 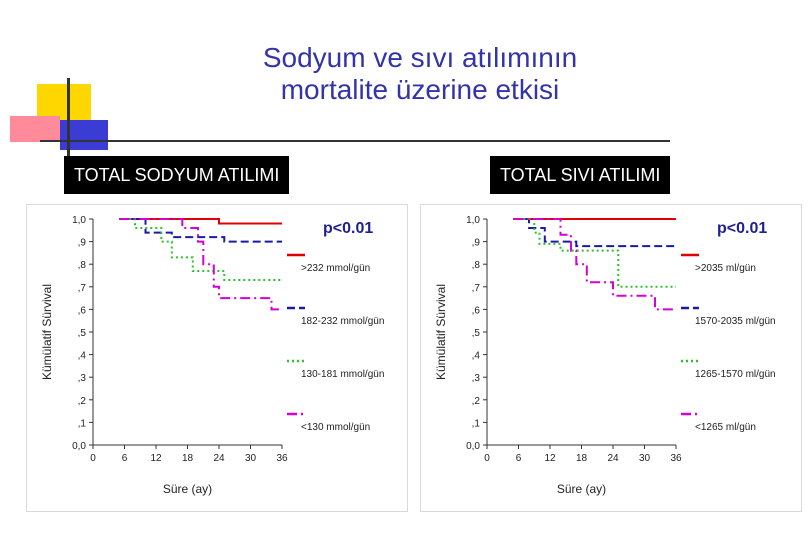 What do you see at coordinates (68, 121) in the screenshot?
I see `decoration-vertical-line` at bounding box center [68, 121].